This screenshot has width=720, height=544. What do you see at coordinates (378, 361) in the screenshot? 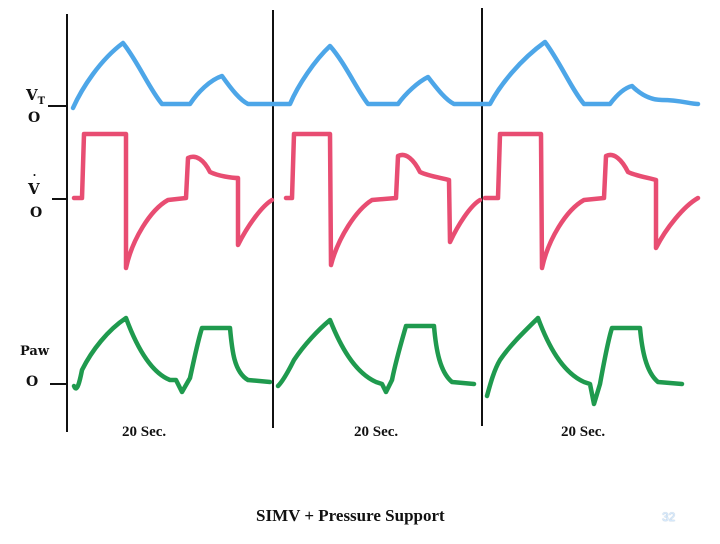
I see `pressure-waveform` at bounding box center [378, 361].